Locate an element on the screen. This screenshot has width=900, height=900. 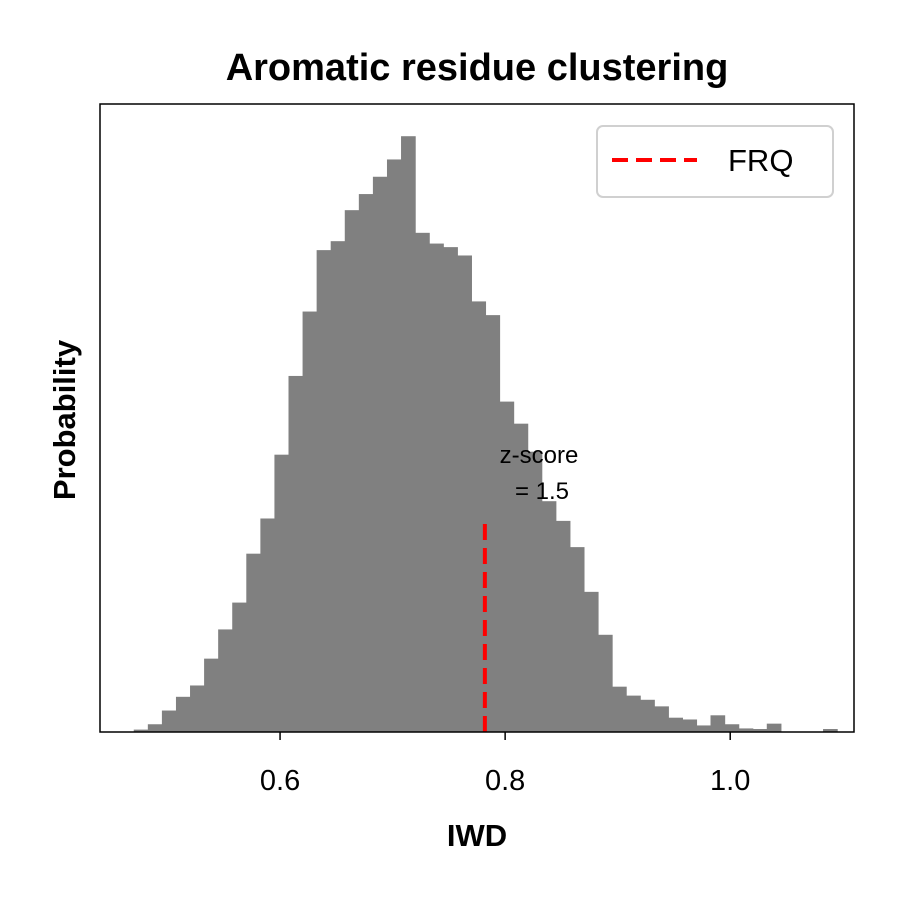
zscore-annotation-line2: = 1.5 is located at coordinates (542, 491).